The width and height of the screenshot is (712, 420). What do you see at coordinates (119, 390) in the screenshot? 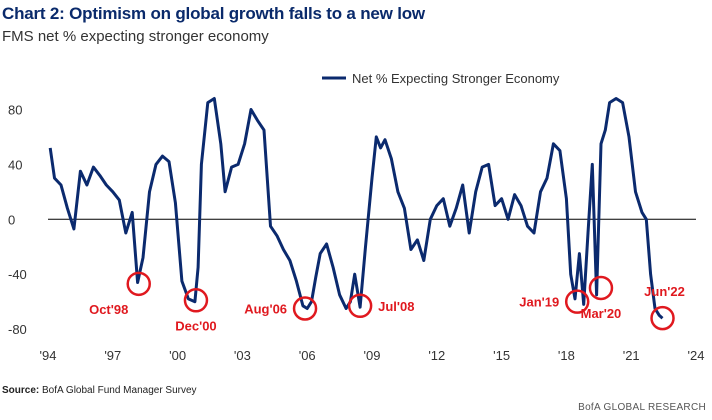
I see `source-text: BofA Global Fund Manager Survey` at bounding box center [119, 390].